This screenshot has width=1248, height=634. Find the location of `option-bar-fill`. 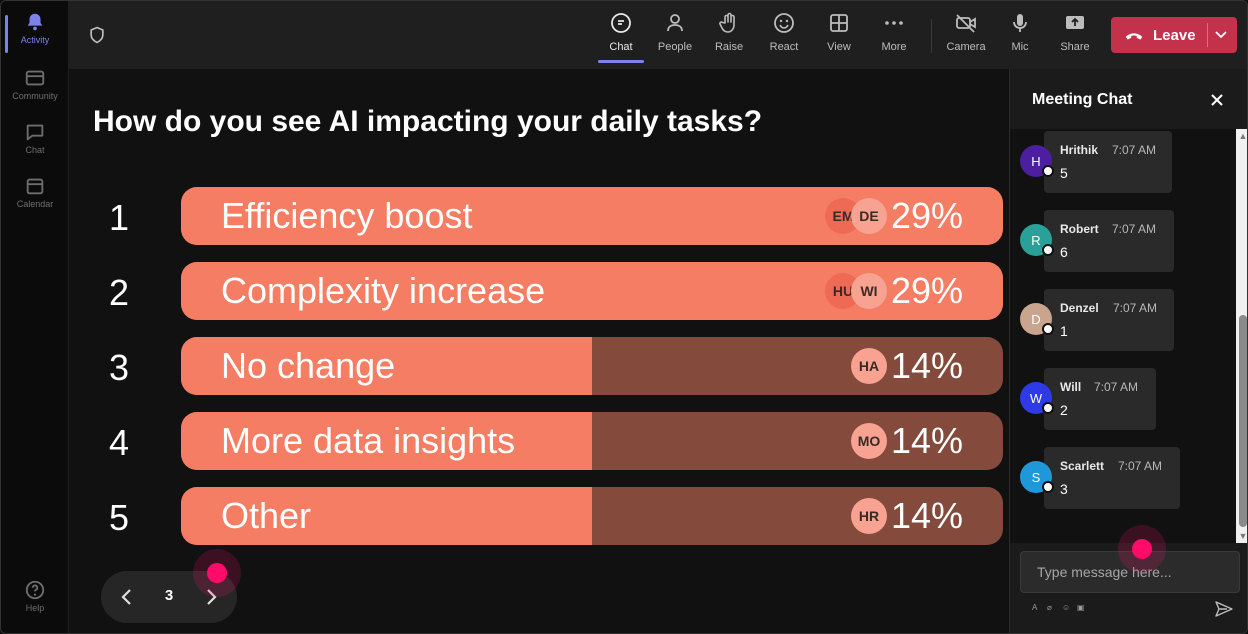

option-bar-fill is located at coordinates (386, 366).